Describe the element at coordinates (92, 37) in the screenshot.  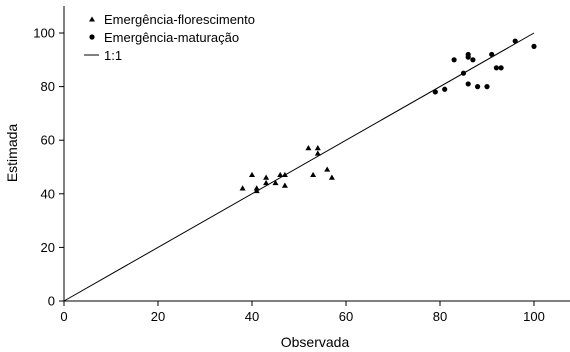
I see `legend-circle-marker` at that location.